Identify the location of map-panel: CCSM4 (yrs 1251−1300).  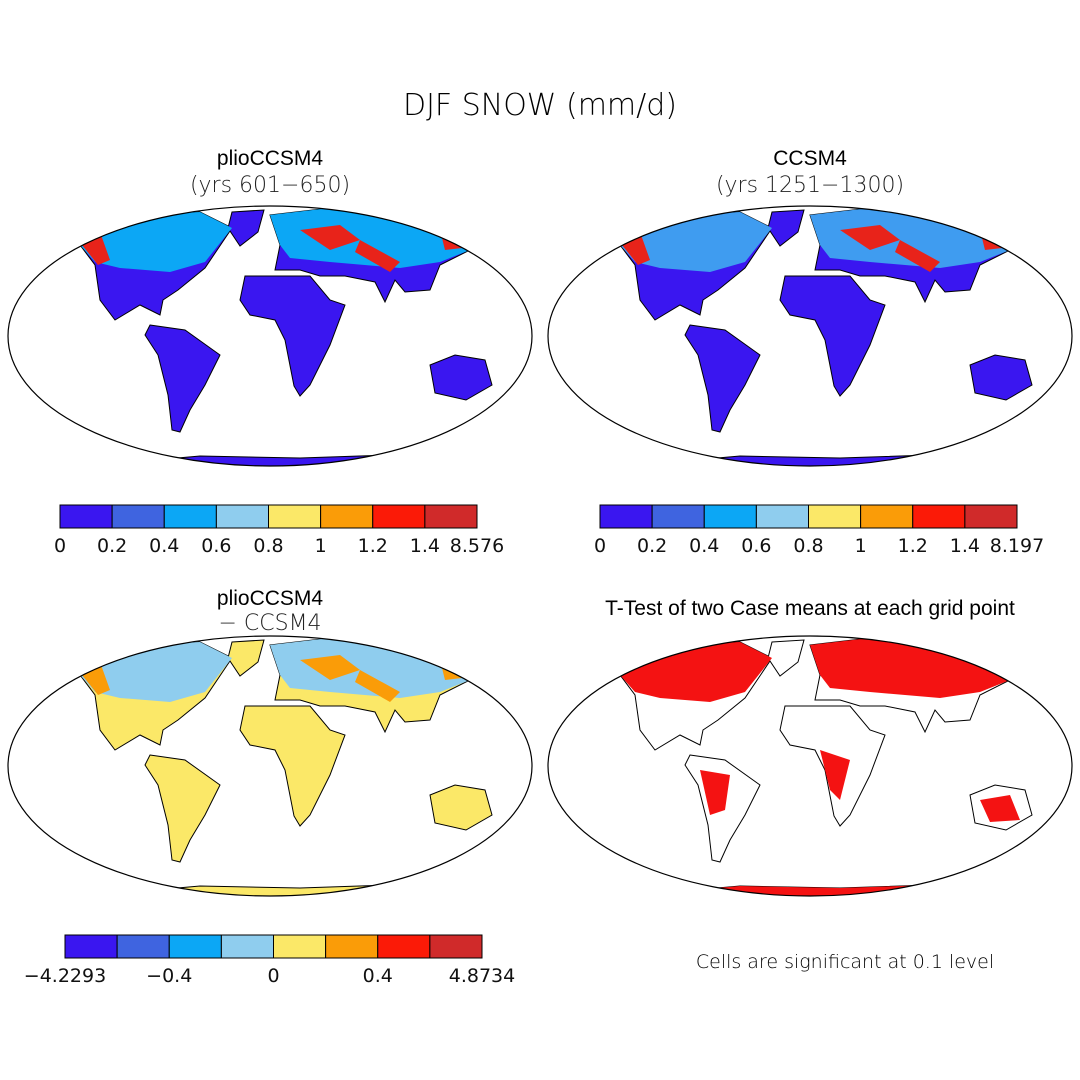
(810, 307).